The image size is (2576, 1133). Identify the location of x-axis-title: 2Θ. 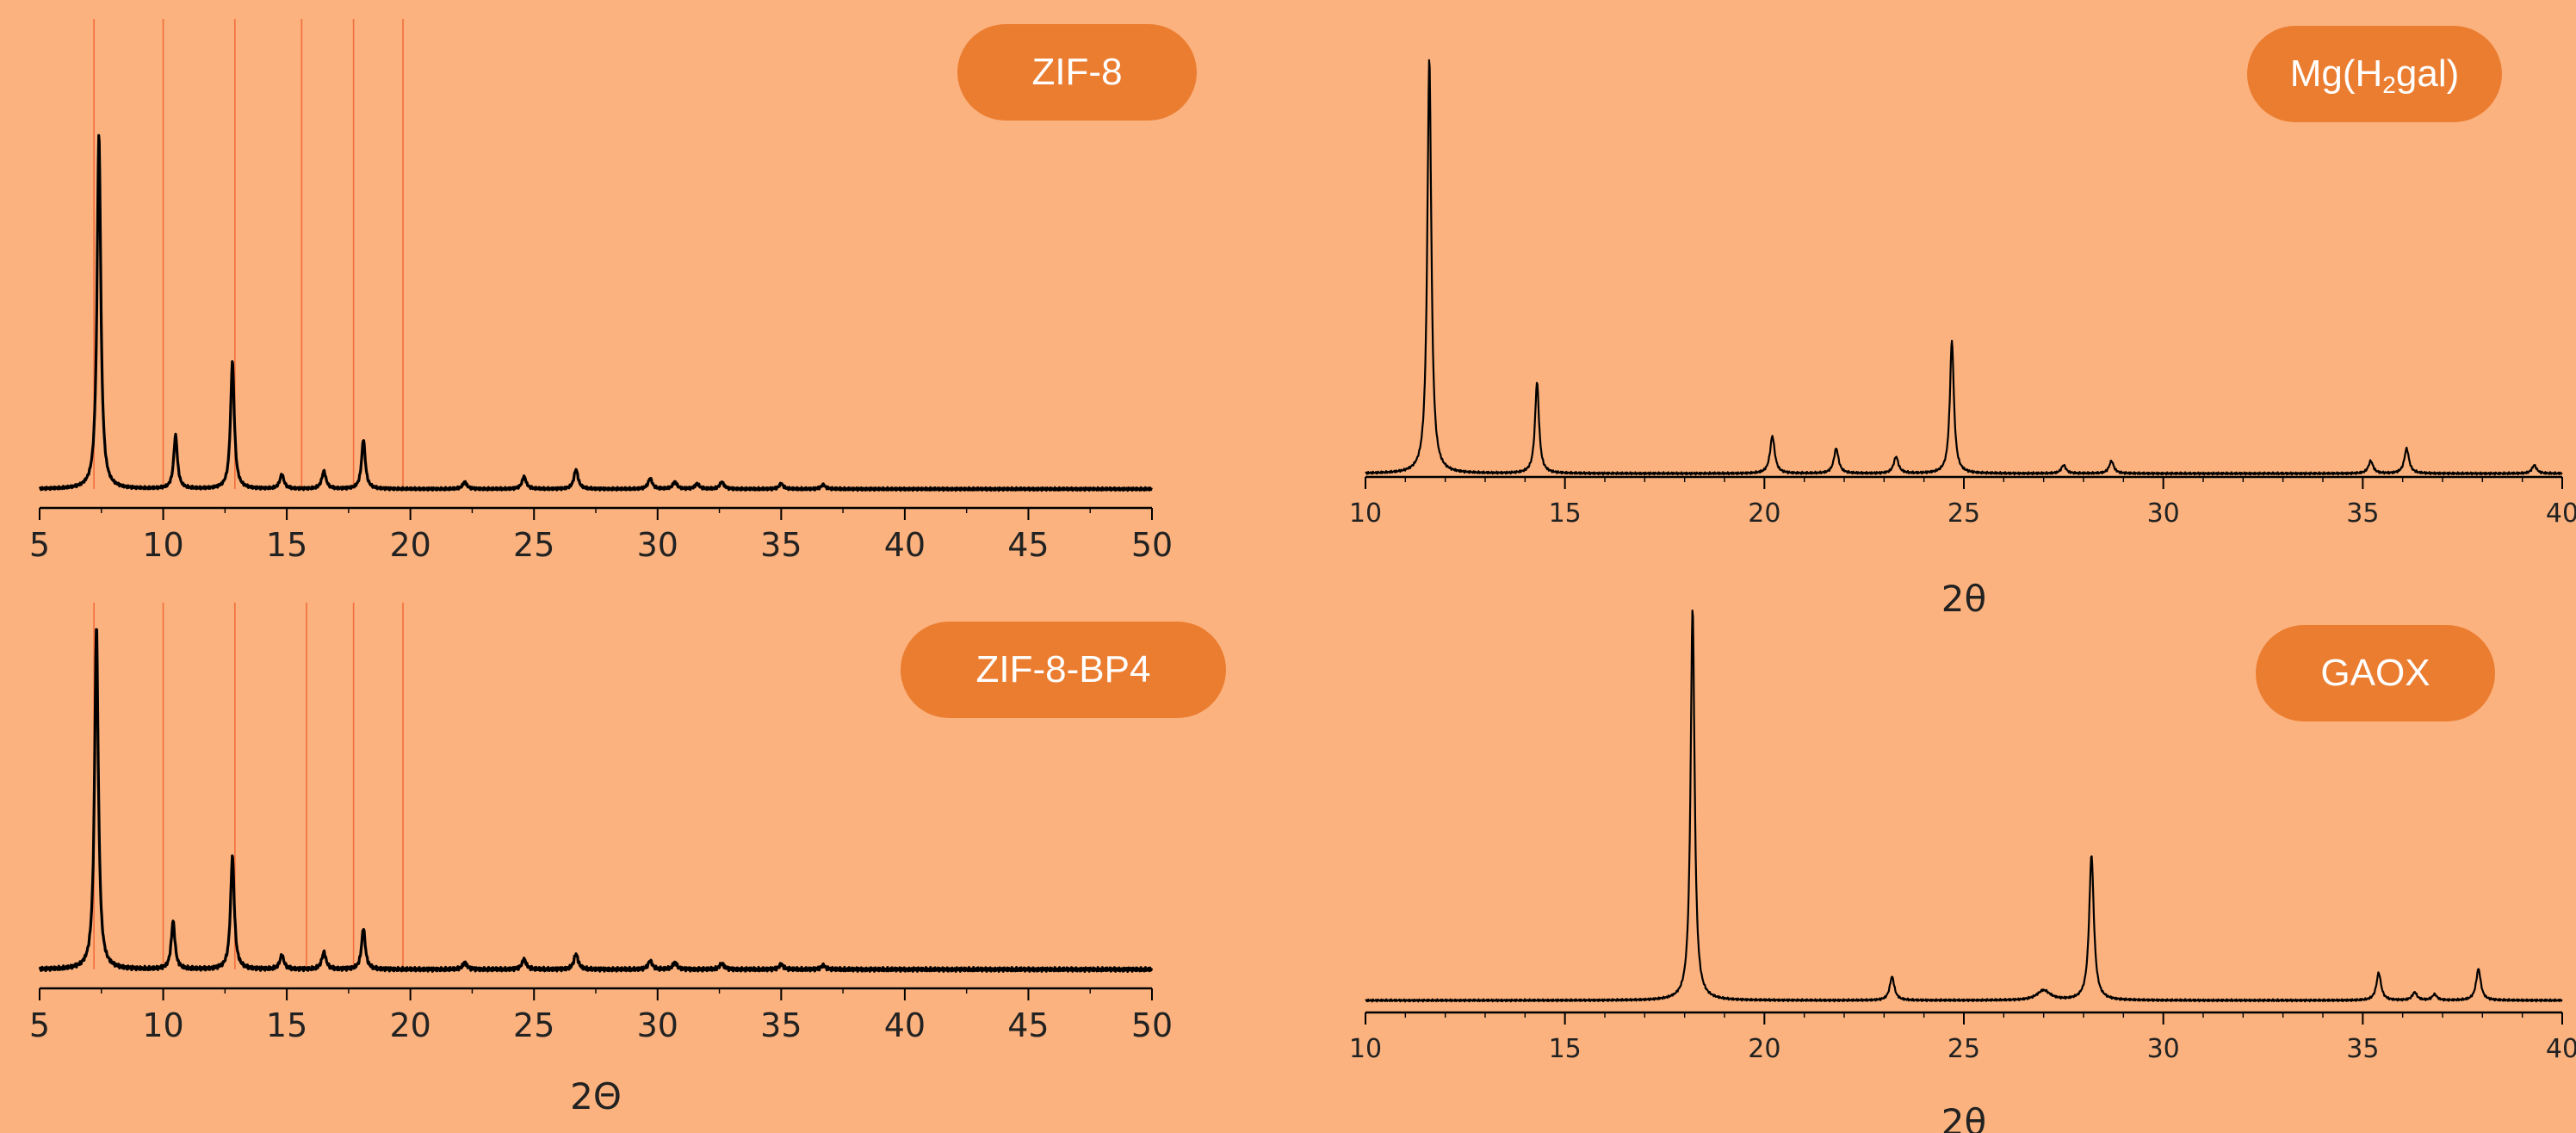
(596, 1096).